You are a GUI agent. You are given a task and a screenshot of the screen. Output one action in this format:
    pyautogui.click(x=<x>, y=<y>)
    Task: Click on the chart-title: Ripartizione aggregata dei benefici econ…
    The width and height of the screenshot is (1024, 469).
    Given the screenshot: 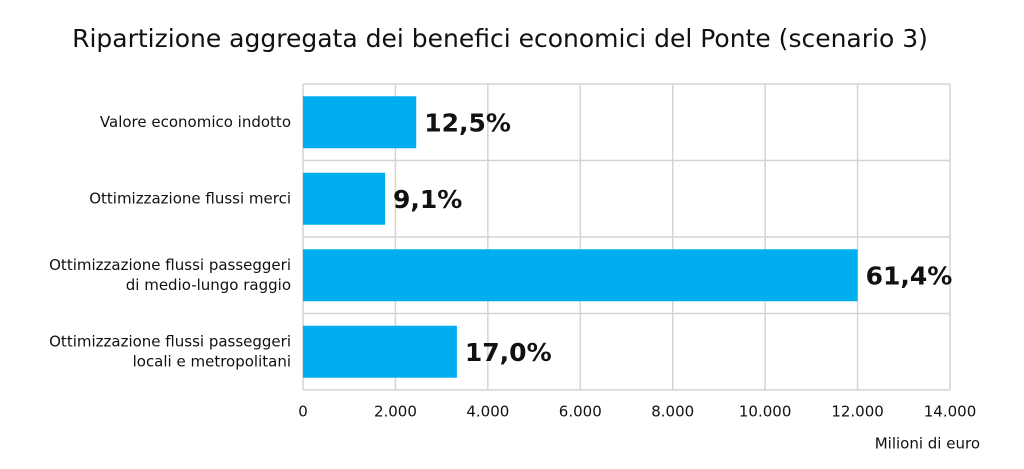 What is the action you would take?
    pyautogui.click(x=500, y=38)
    